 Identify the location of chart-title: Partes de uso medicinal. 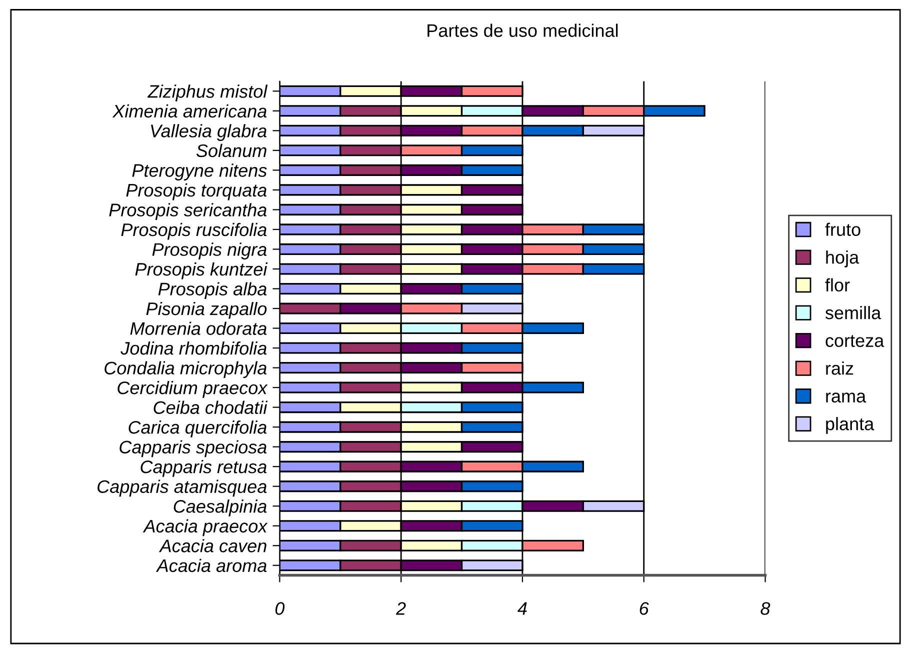
(523, 30).